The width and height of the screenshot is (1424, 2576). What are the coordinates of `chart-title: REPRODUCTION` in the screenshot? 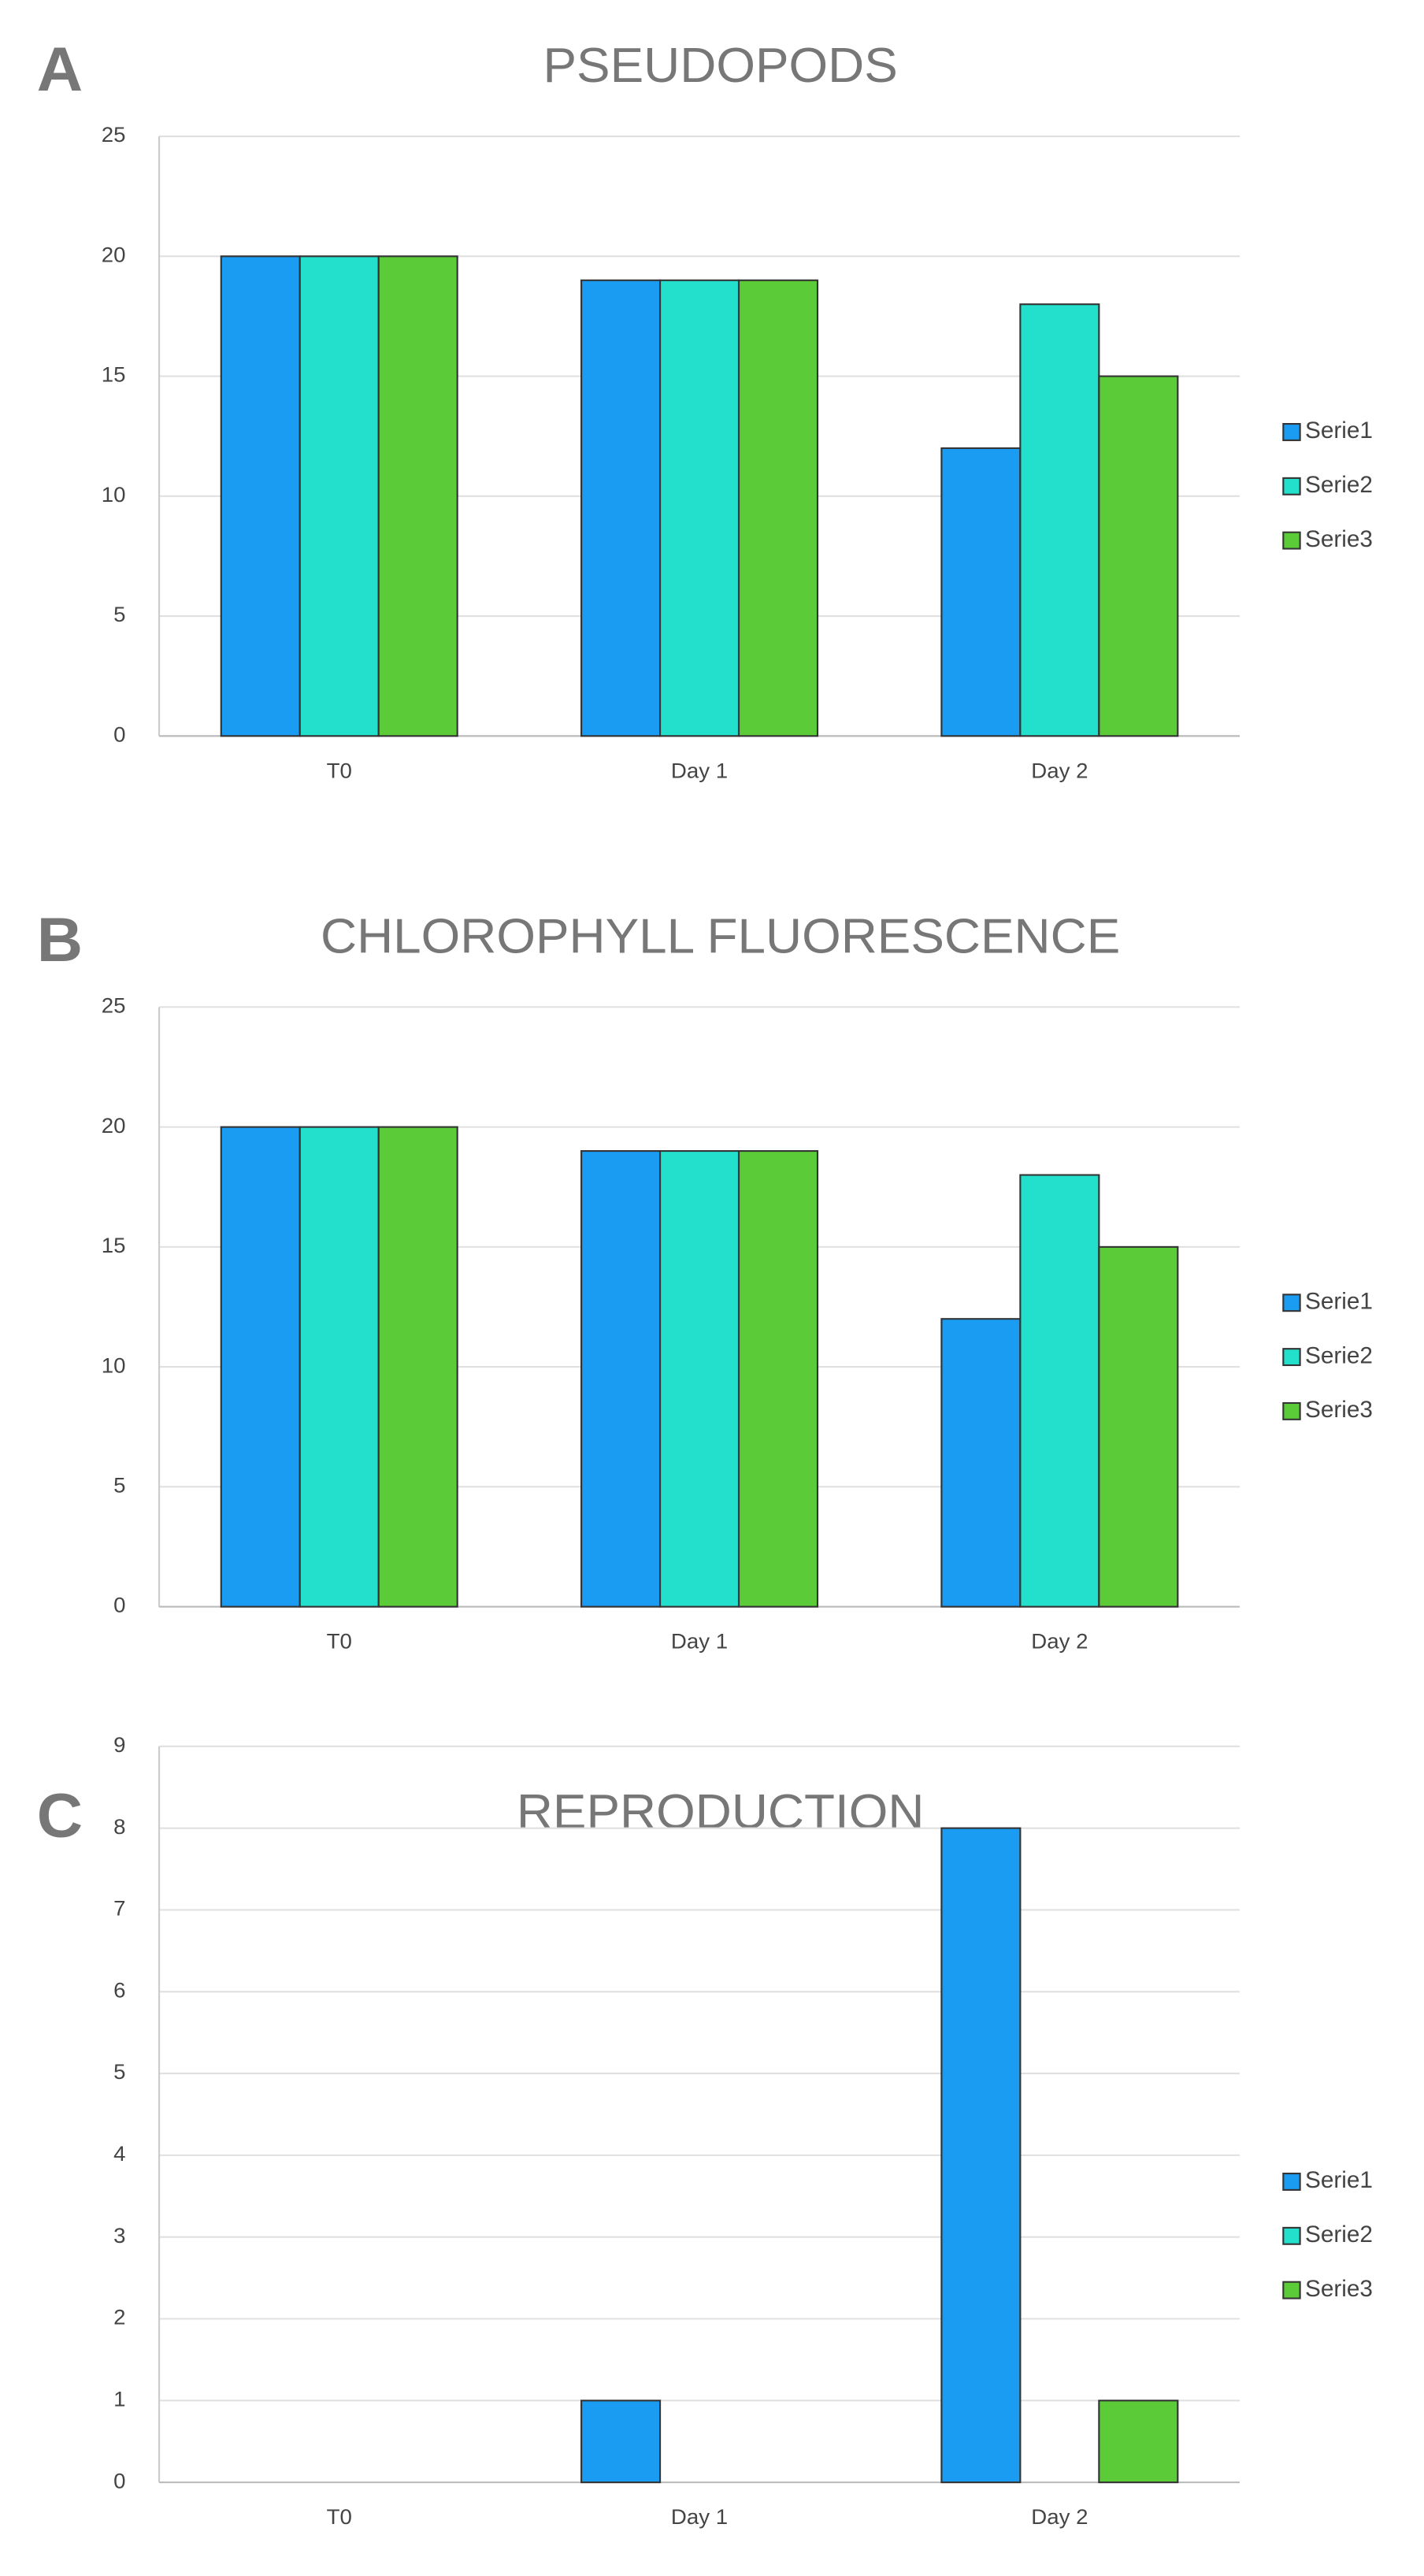 It's located at (721, 1812).